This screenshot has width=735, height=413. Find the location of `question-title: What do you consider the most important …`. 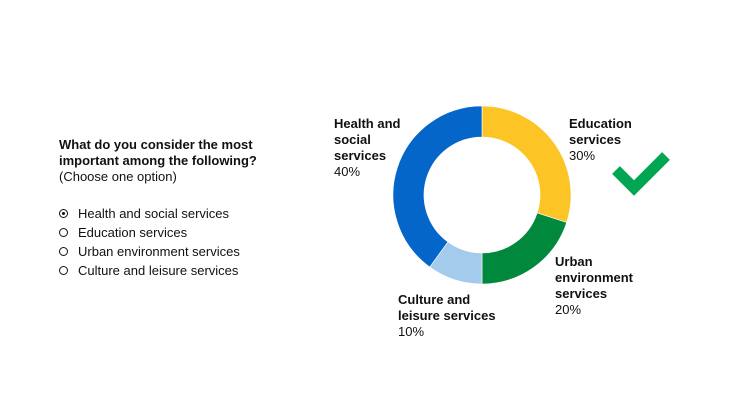

question-title: What do you consider the most important … is located at coordinates (158, 152).